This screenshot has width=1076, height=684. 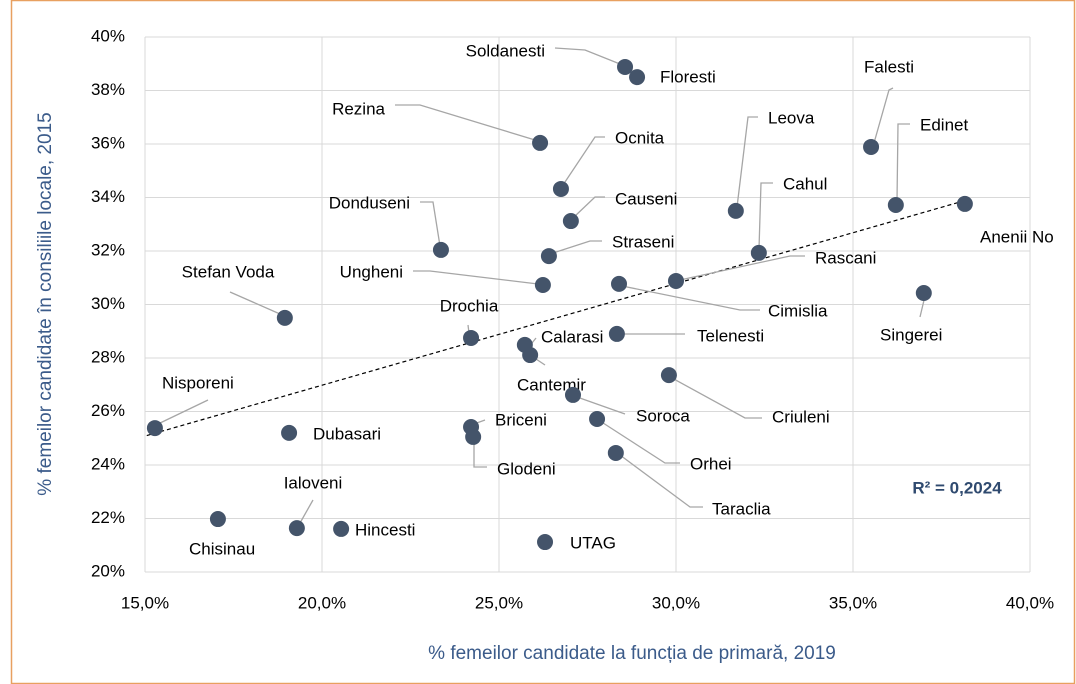 I want to click on point-label: Leova, so click(x=791, y=117).